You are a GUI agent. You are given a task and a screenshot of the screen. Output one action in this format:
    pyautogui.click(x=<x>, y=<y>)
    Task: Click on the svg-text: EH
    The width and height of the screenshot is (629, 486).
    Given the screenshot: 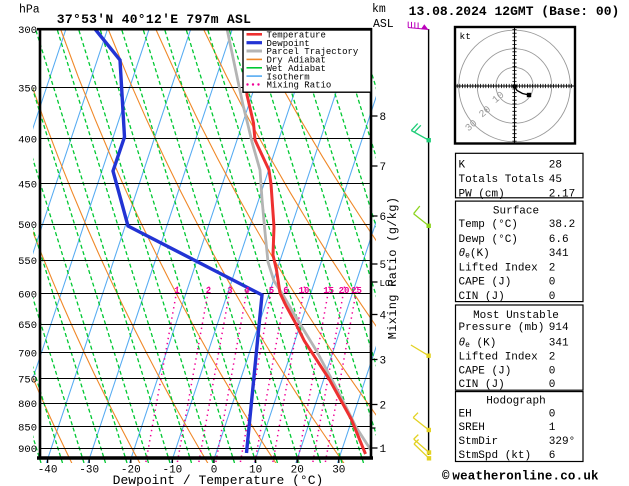 What is the action you would take?
    pyautogui.click(x=465, y=415)
    